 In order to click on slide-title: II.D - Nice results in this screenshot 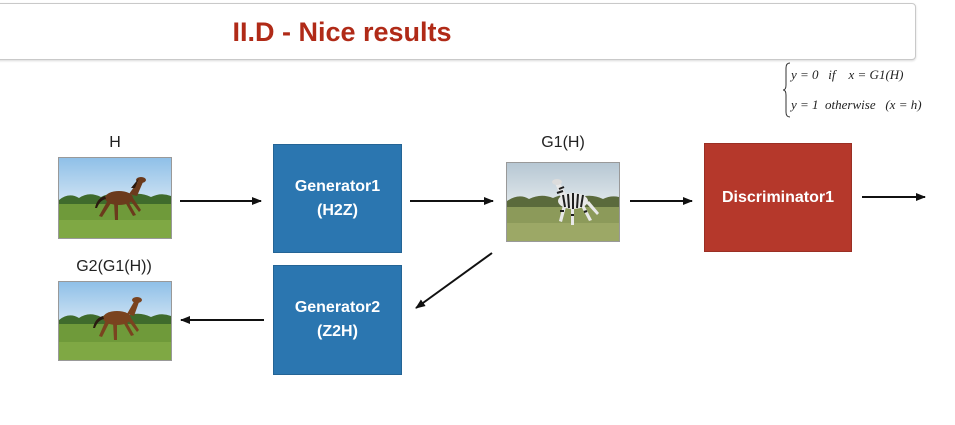, I will do `click(342, 32)`.